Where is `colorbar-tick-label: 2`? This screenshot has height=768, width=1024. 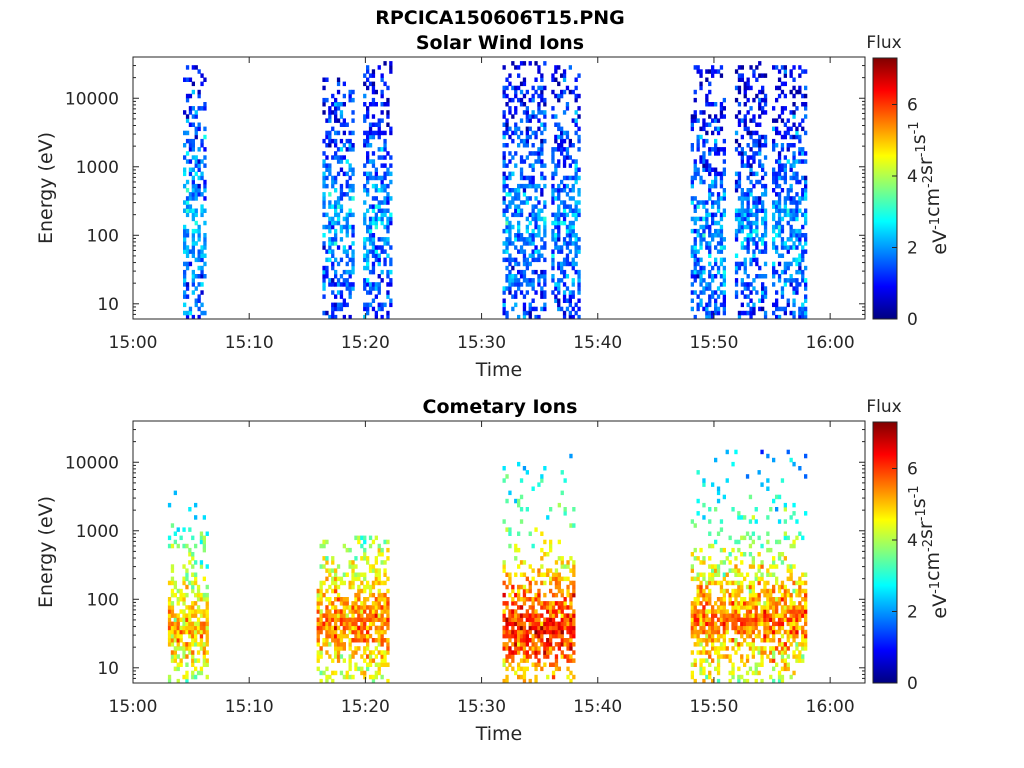
colorbar-tick-label: 2 is located at coordinates (912, 612).